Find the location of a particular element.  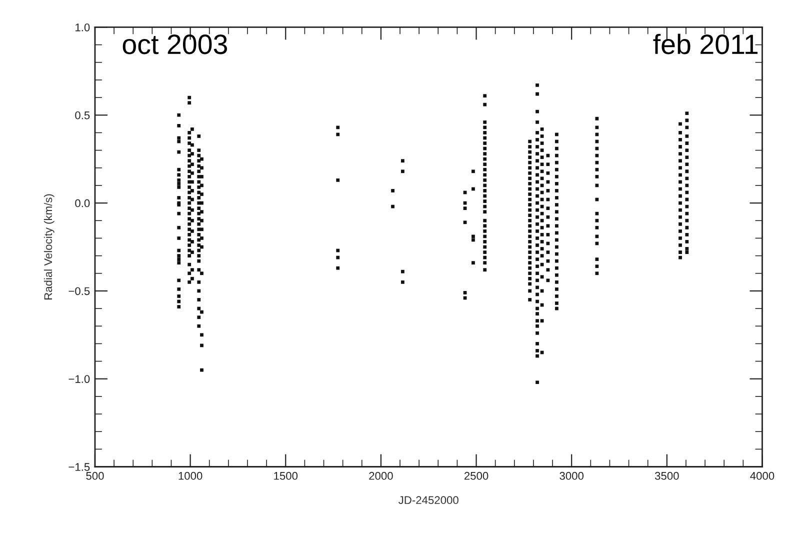

y-tick-label: −1.5 is located at coordinates (79, 467).